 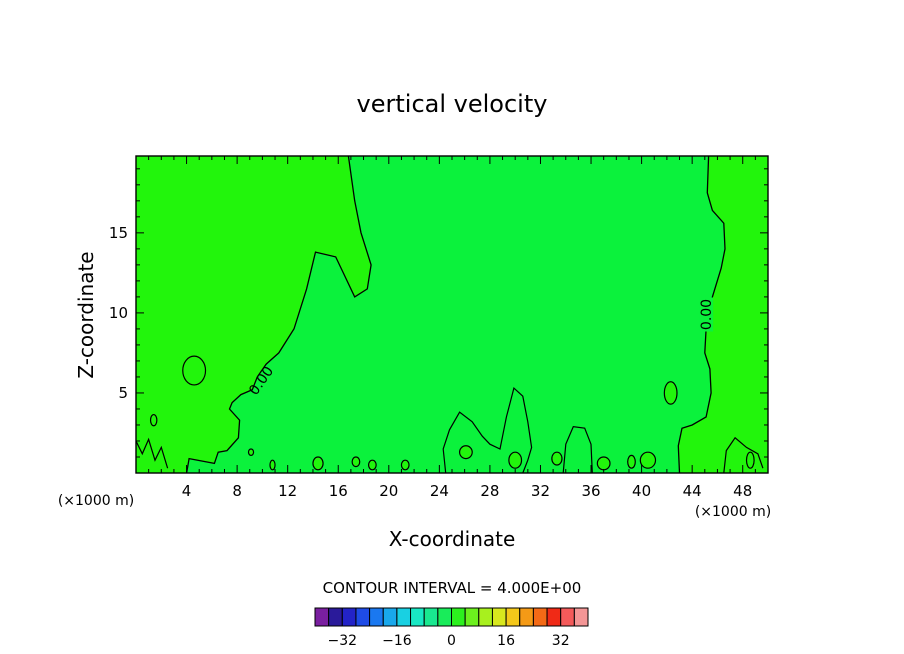 I want to click on colorbar-tick-label: −32, so click(x=343, y=641).